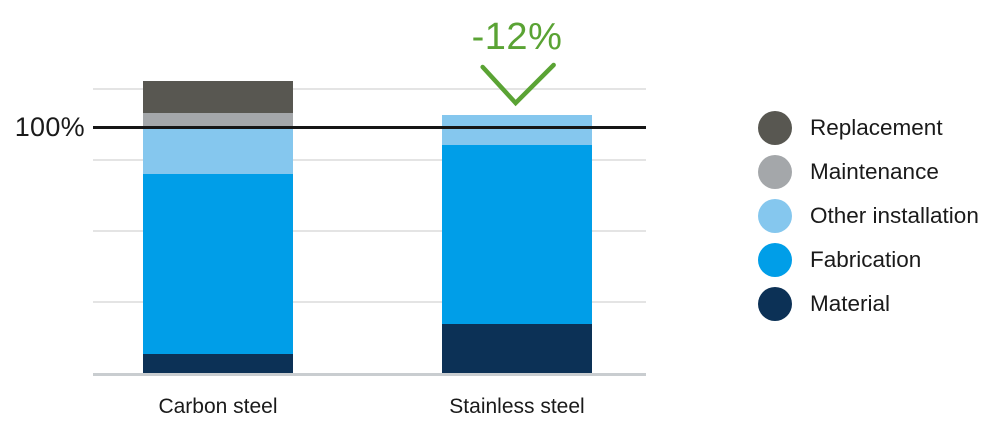 The width and height of the screenshot is (1000, 445). What do you see at coordinates (775, 128) in the screenshot?
I see `legend-swatch-replacement` at bounding box center [775, 128].